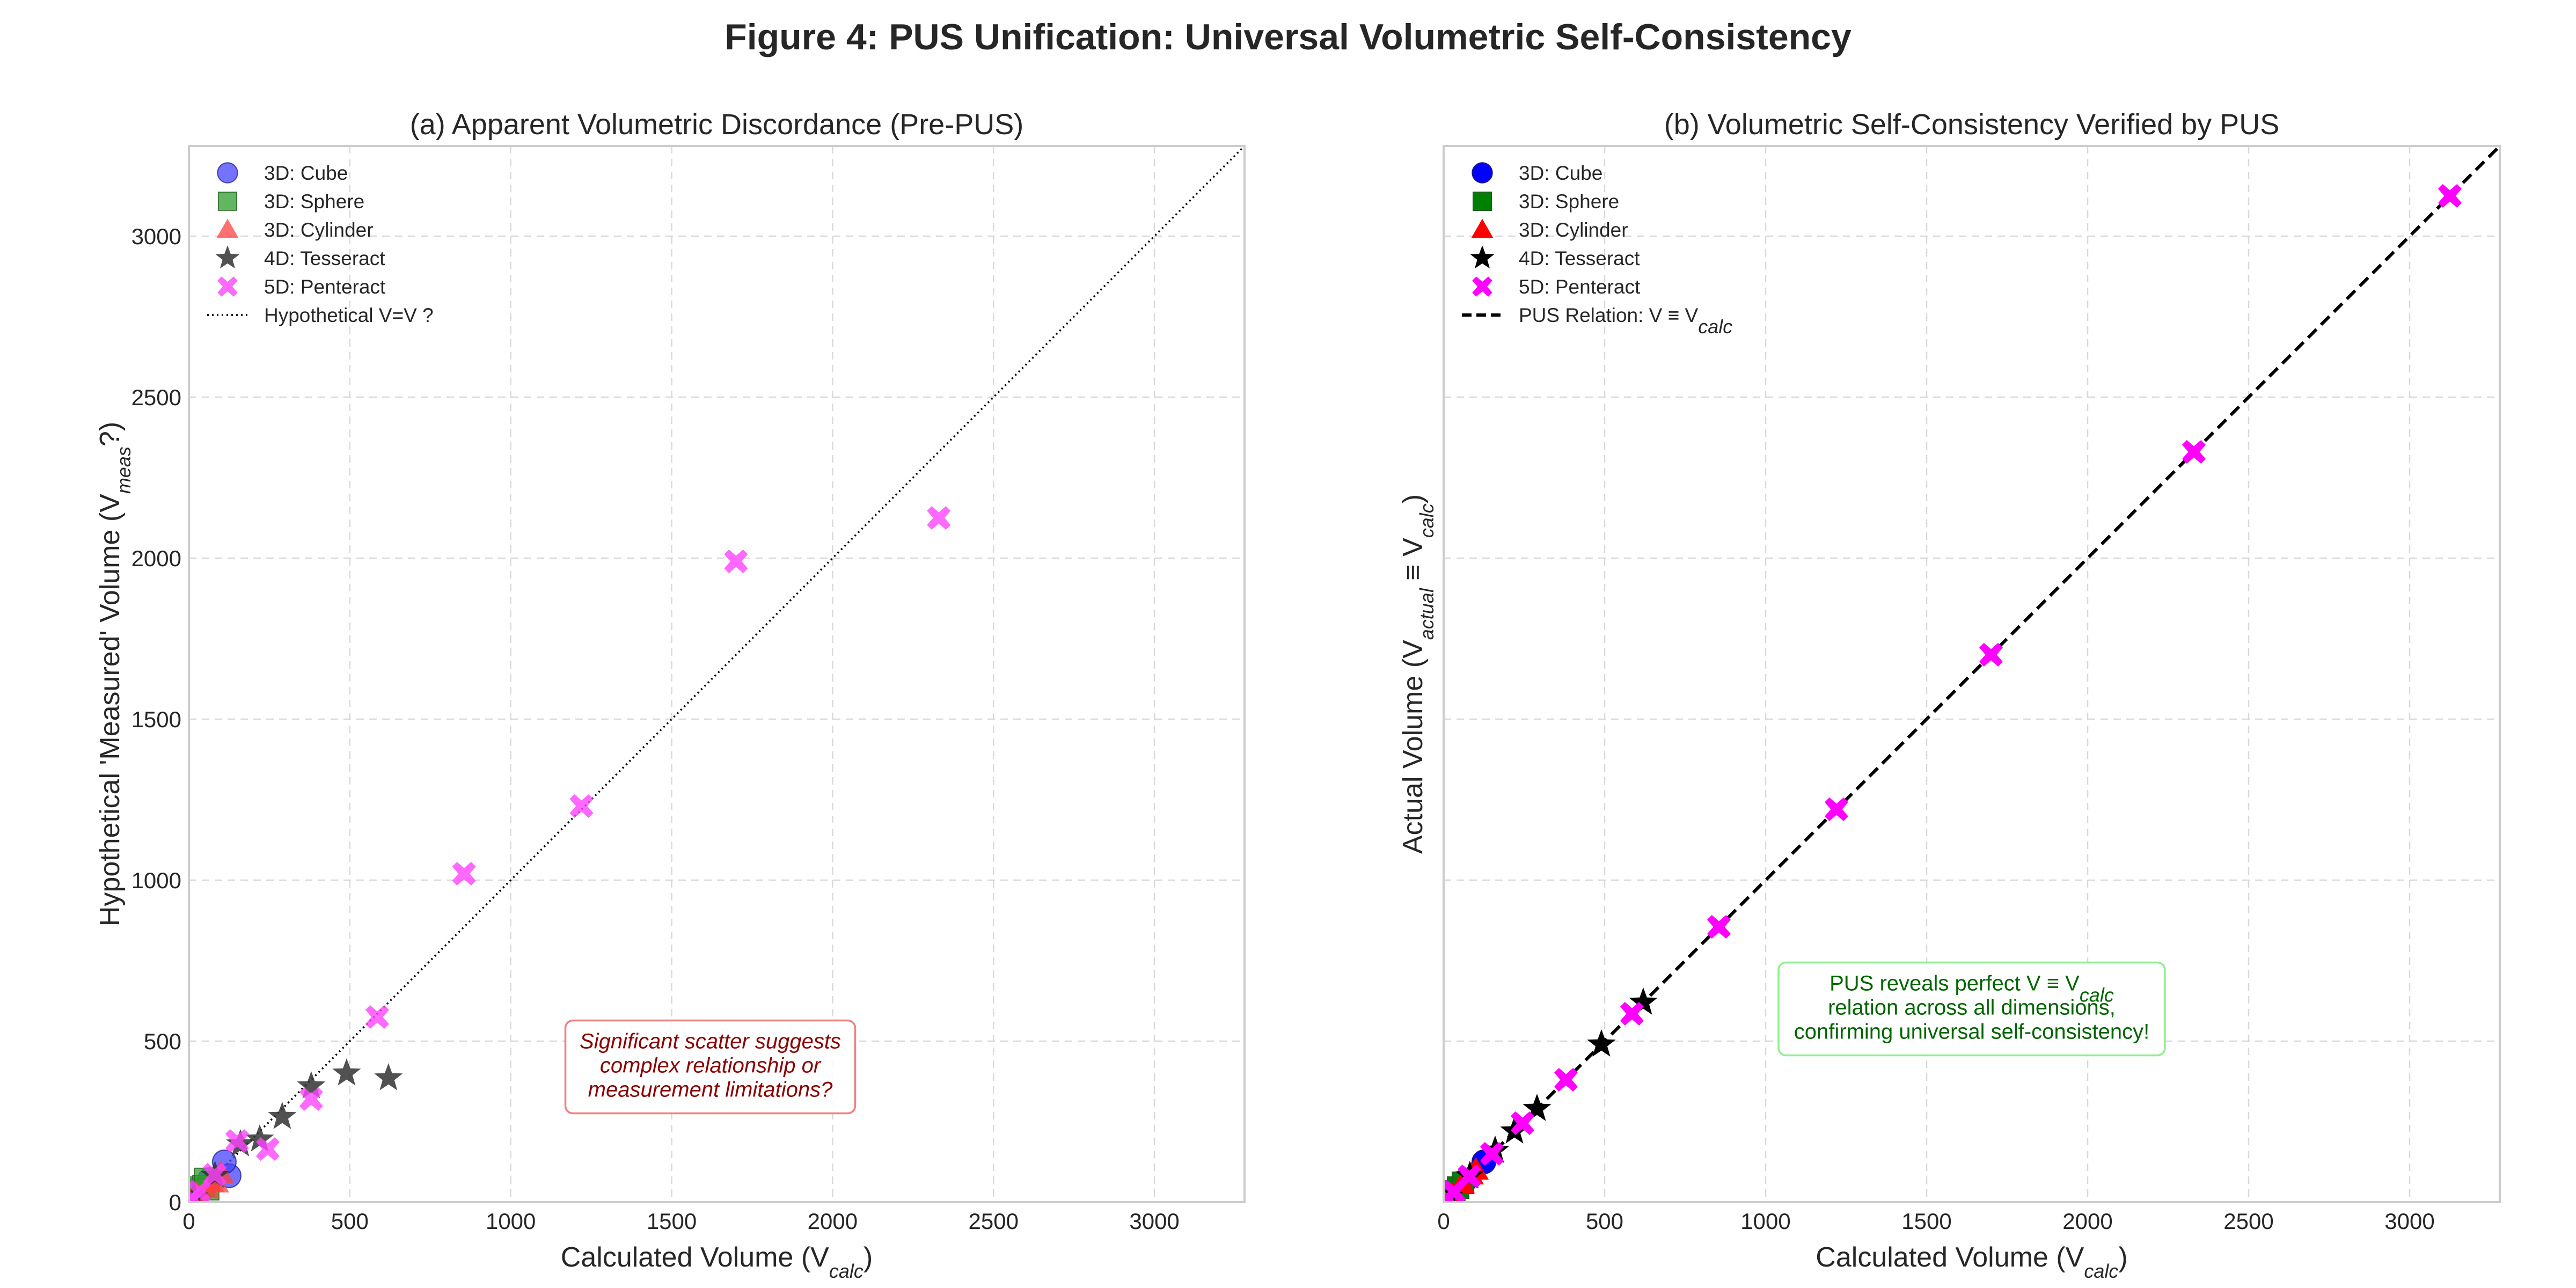  I want to click on legend-reference-text: PUS Relation: V ≡ V, so click(1608, 315).